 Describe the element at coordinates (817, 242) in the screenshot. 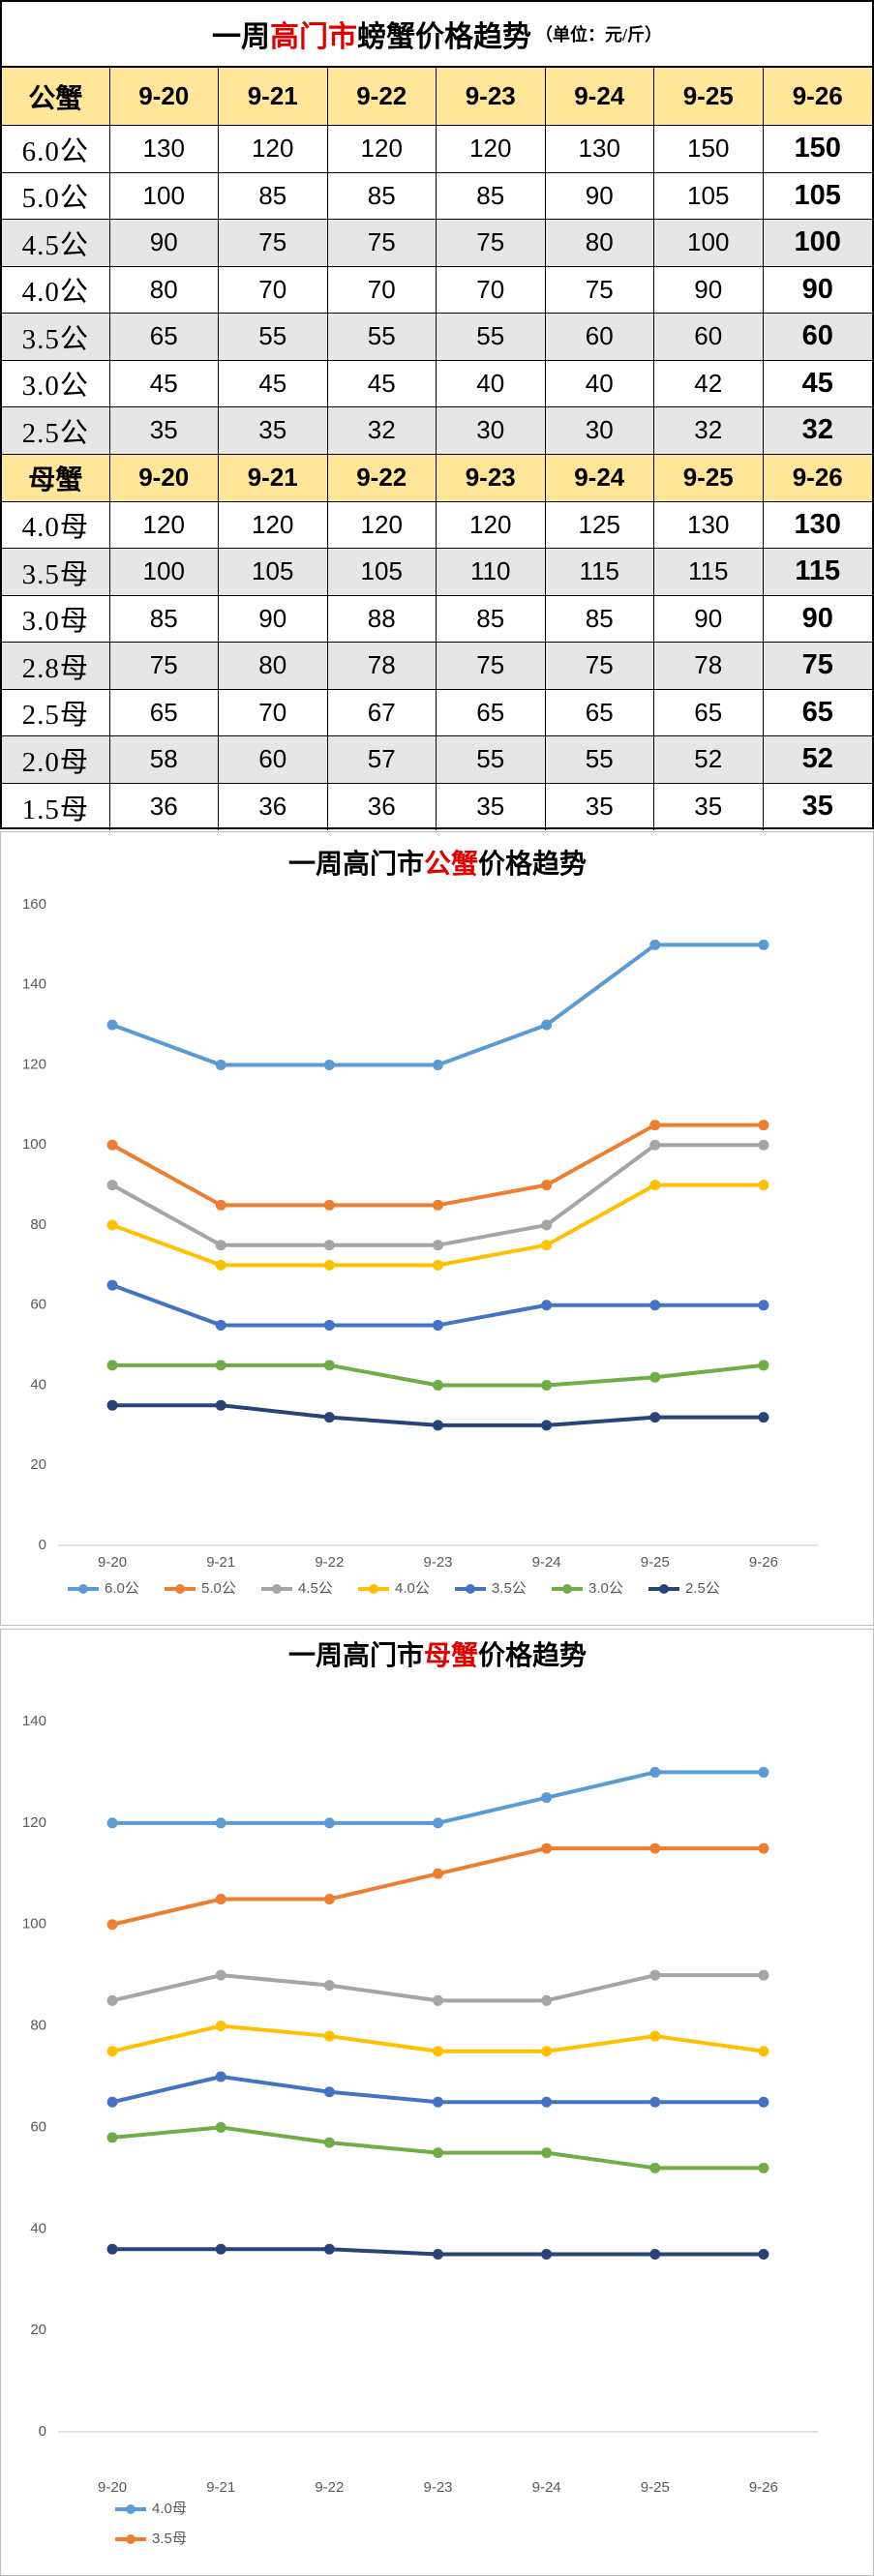

I see `price-cell: 100` at that location.